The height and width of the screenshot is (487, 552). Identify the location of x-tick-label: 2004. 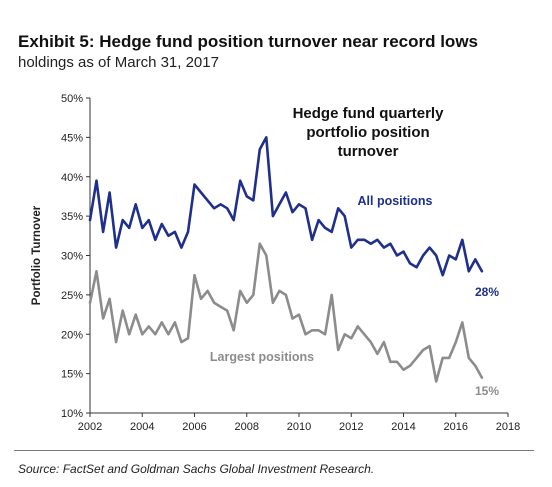
(142, 427).